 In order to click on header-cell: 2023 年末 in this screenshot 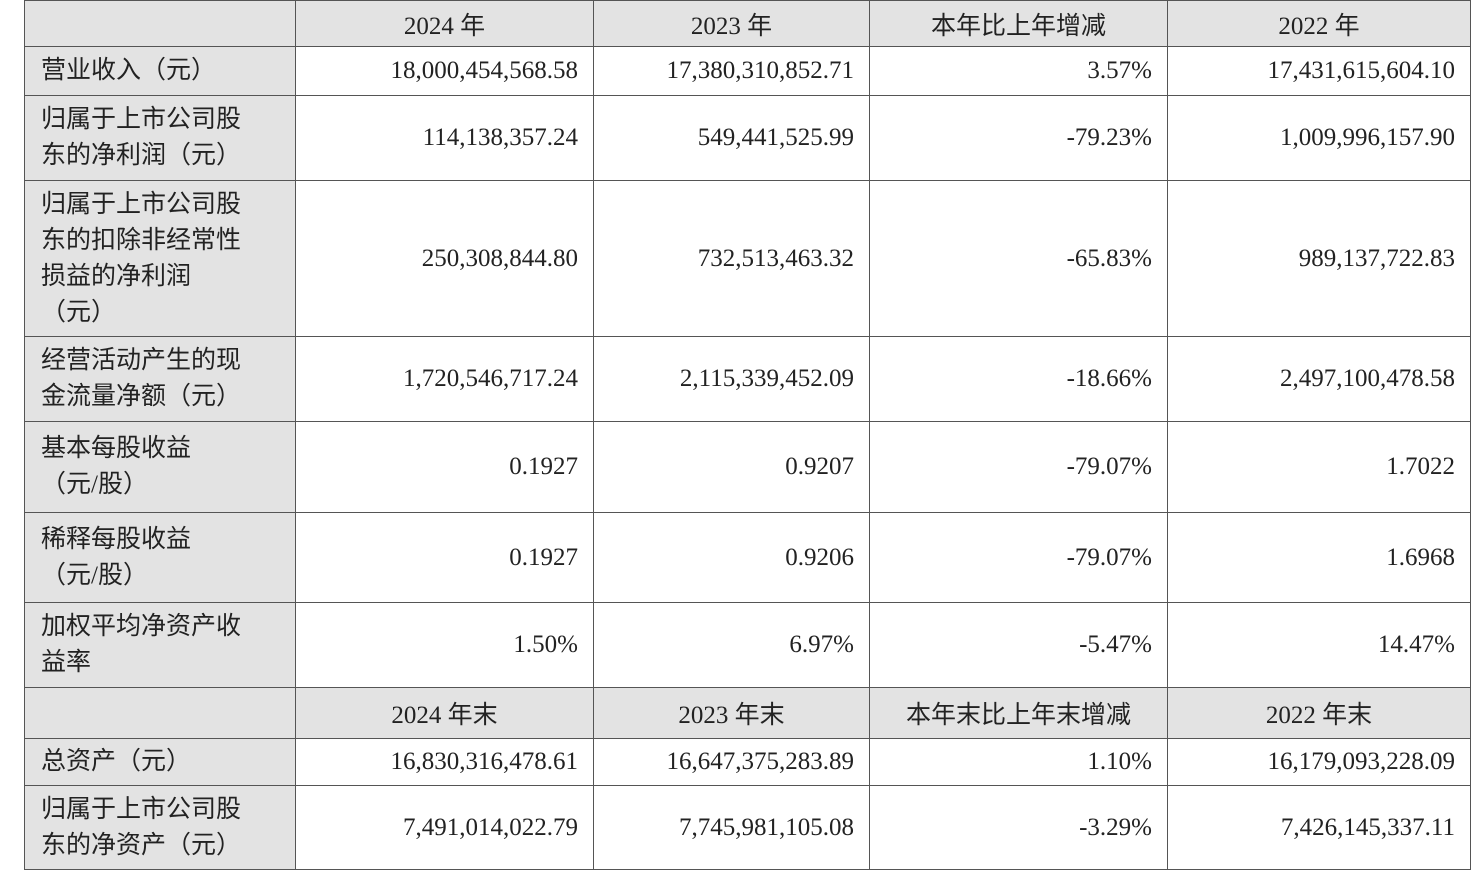, I will do `click(731, 713)`.